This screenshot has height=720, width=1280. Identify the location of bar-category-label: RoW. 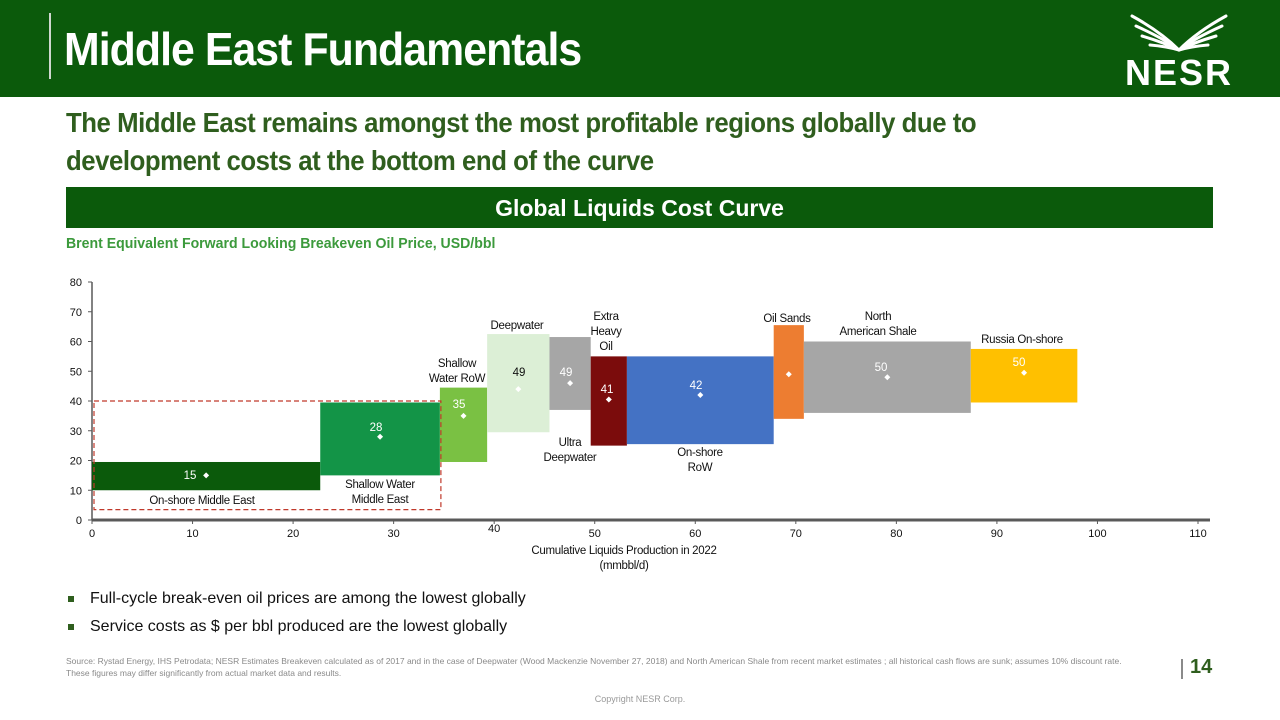
(700, 468).